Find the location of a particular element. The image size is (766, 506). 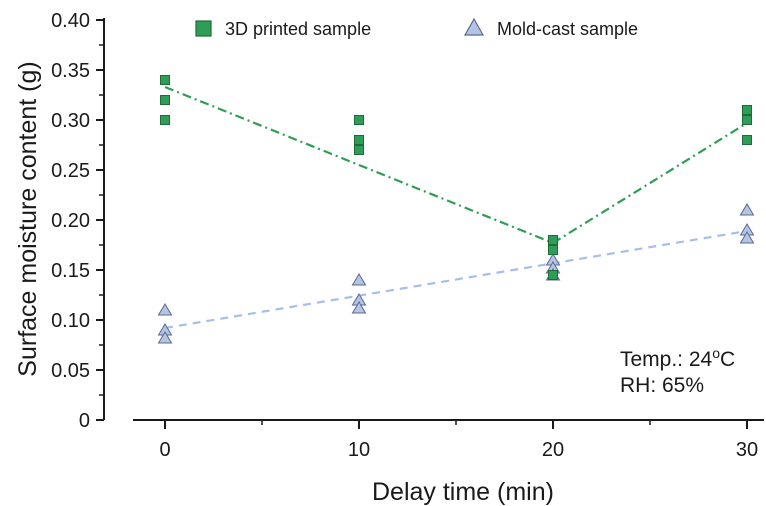

y-tick-label: 0.25 is located at coordinates (70, 171).